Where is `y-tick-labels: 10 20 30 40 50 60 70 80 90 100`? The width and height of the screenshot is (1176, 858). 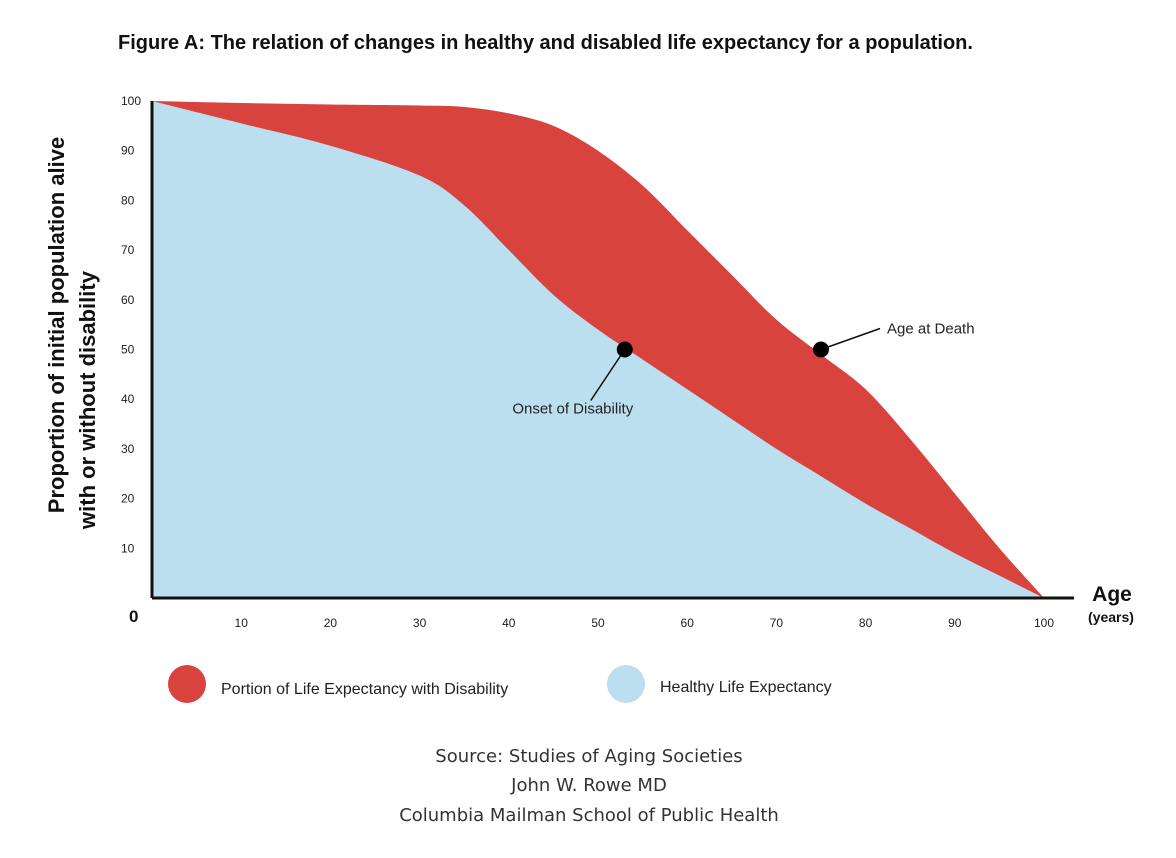 y-tick-labels: 10 20 30 40 50 60 70 80 90 100 is located at coordinates (131, 324).